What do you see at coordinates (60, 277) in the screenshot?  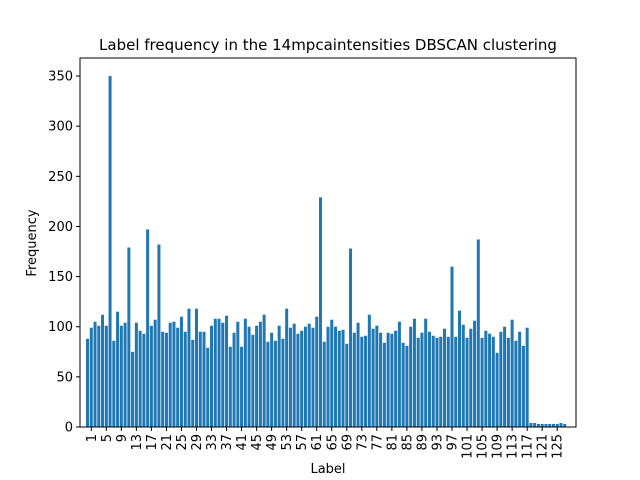 I see `y-tick-label: 150` at bounding box center [60, 277].